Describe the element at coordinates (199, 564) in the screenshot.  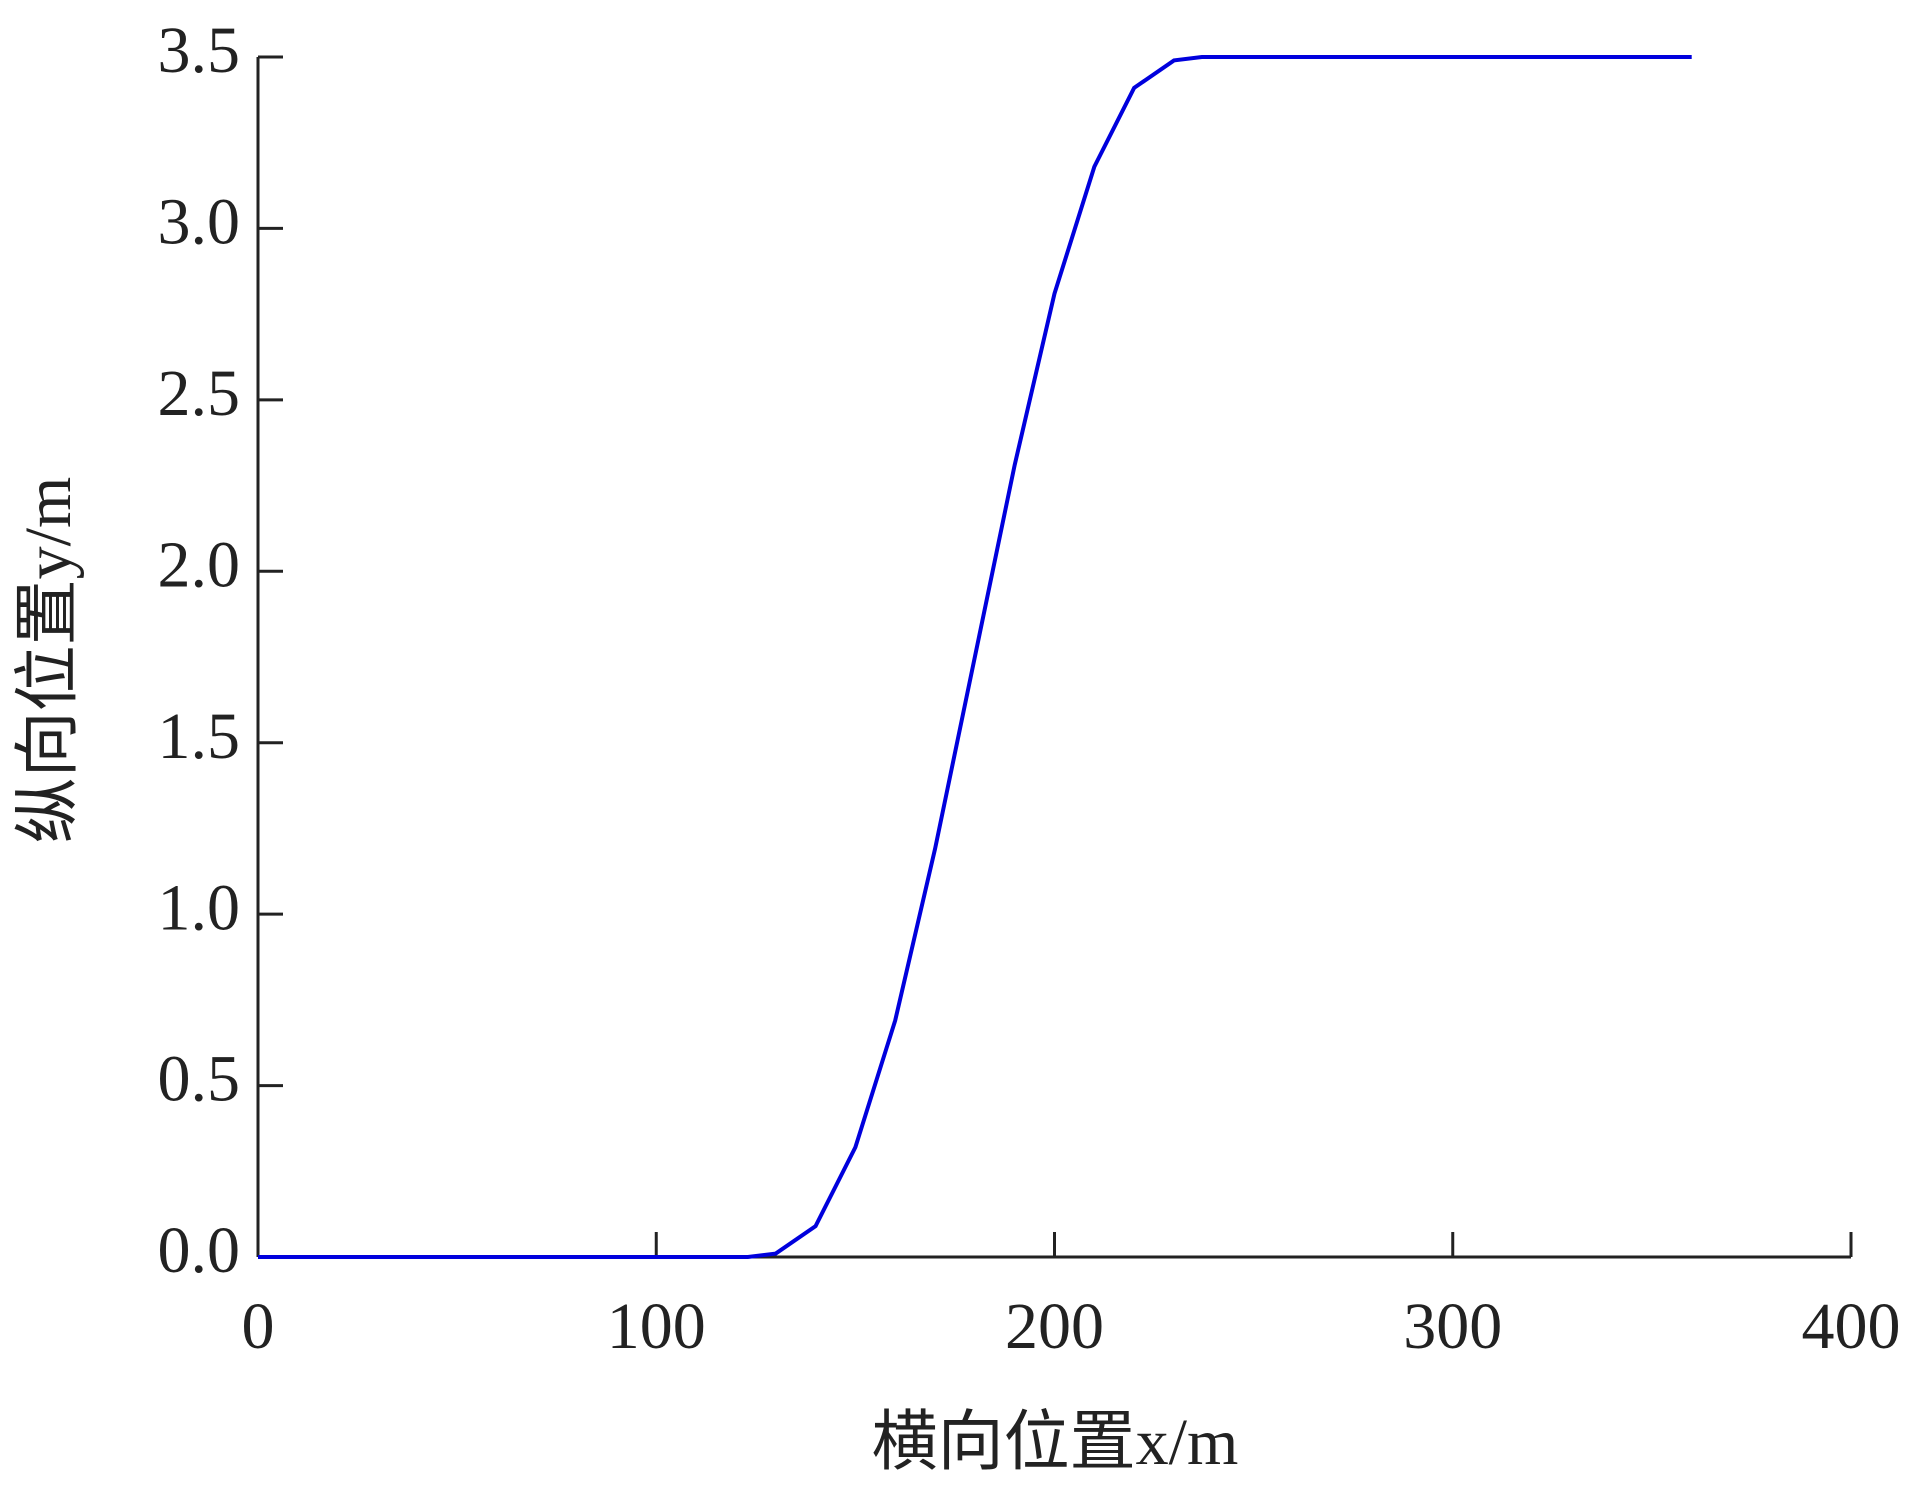
I see `y-tick-label: 2.0` at that location.